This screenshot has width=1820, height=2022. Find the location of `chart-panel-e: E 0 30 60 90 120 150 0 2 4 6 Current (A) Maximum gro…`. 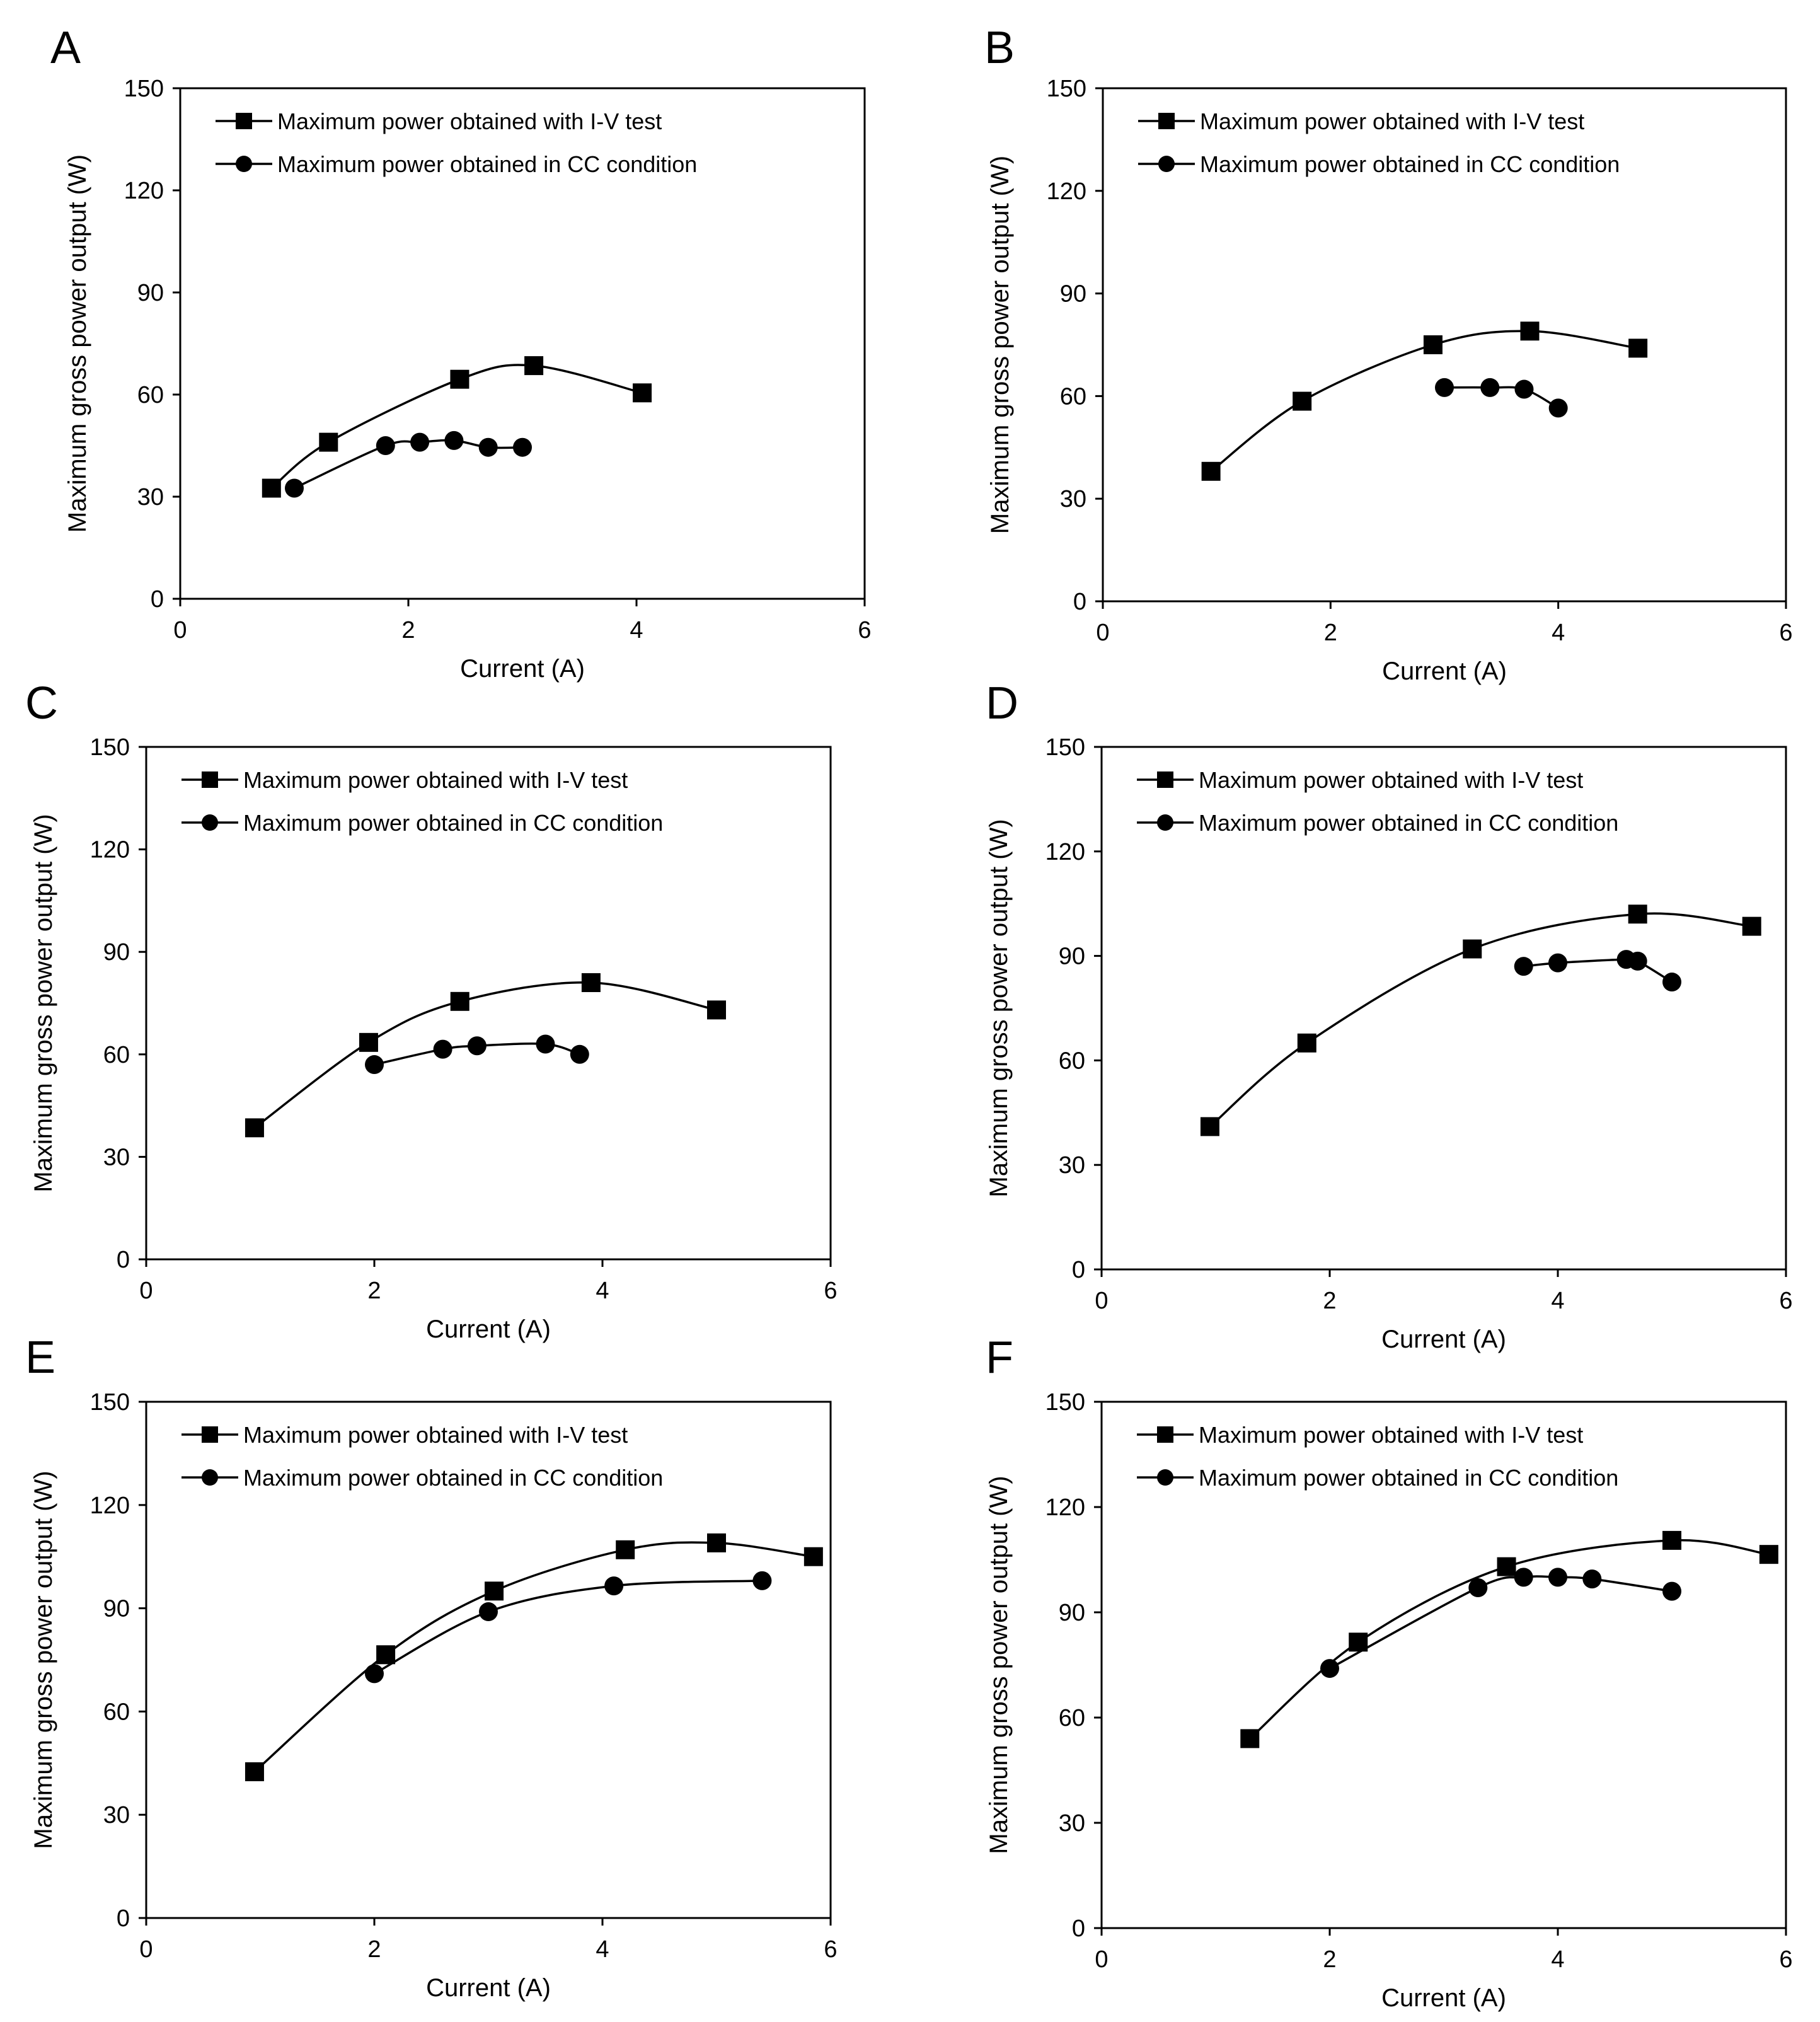

chart-panel-e: E 0 30 60 90 120 150 0 2 4 6 Current (A) Maximum gro… is located at coordinates (431, 1667).